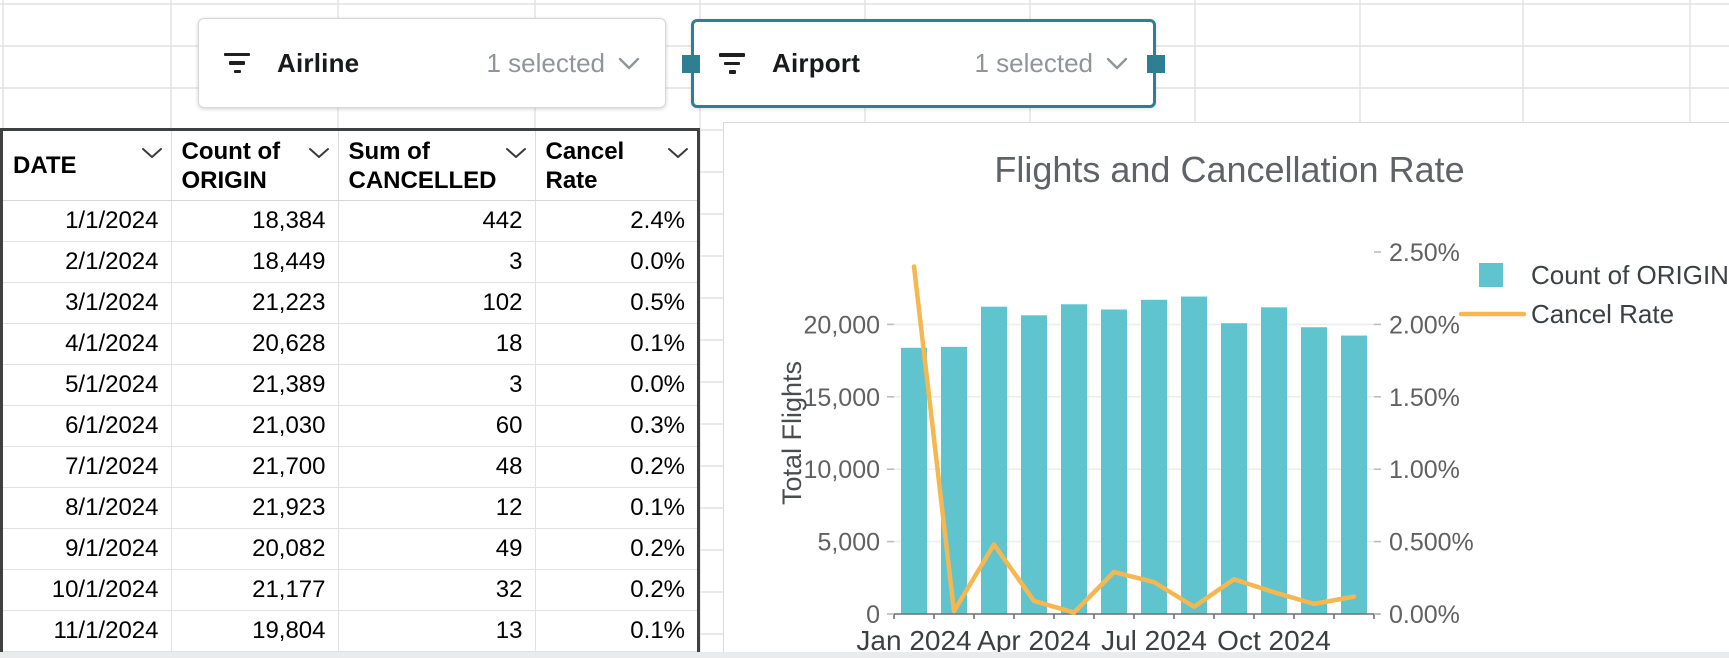 Image resolution: width=1729 pixels, height=658 pixels. What do you see at coordinates (616, 426) in the screenshot?
I see `table-cell: 0.3%` at bounding box center [616, 426].